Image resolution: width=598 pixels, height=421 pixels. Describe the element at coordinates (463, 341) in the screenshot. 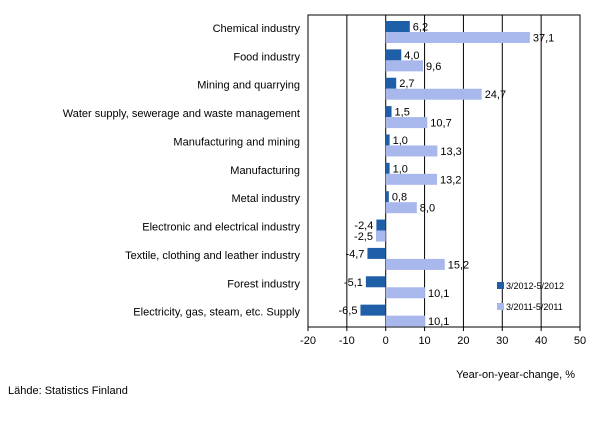

I see `x-tick-label: 20` at that location.